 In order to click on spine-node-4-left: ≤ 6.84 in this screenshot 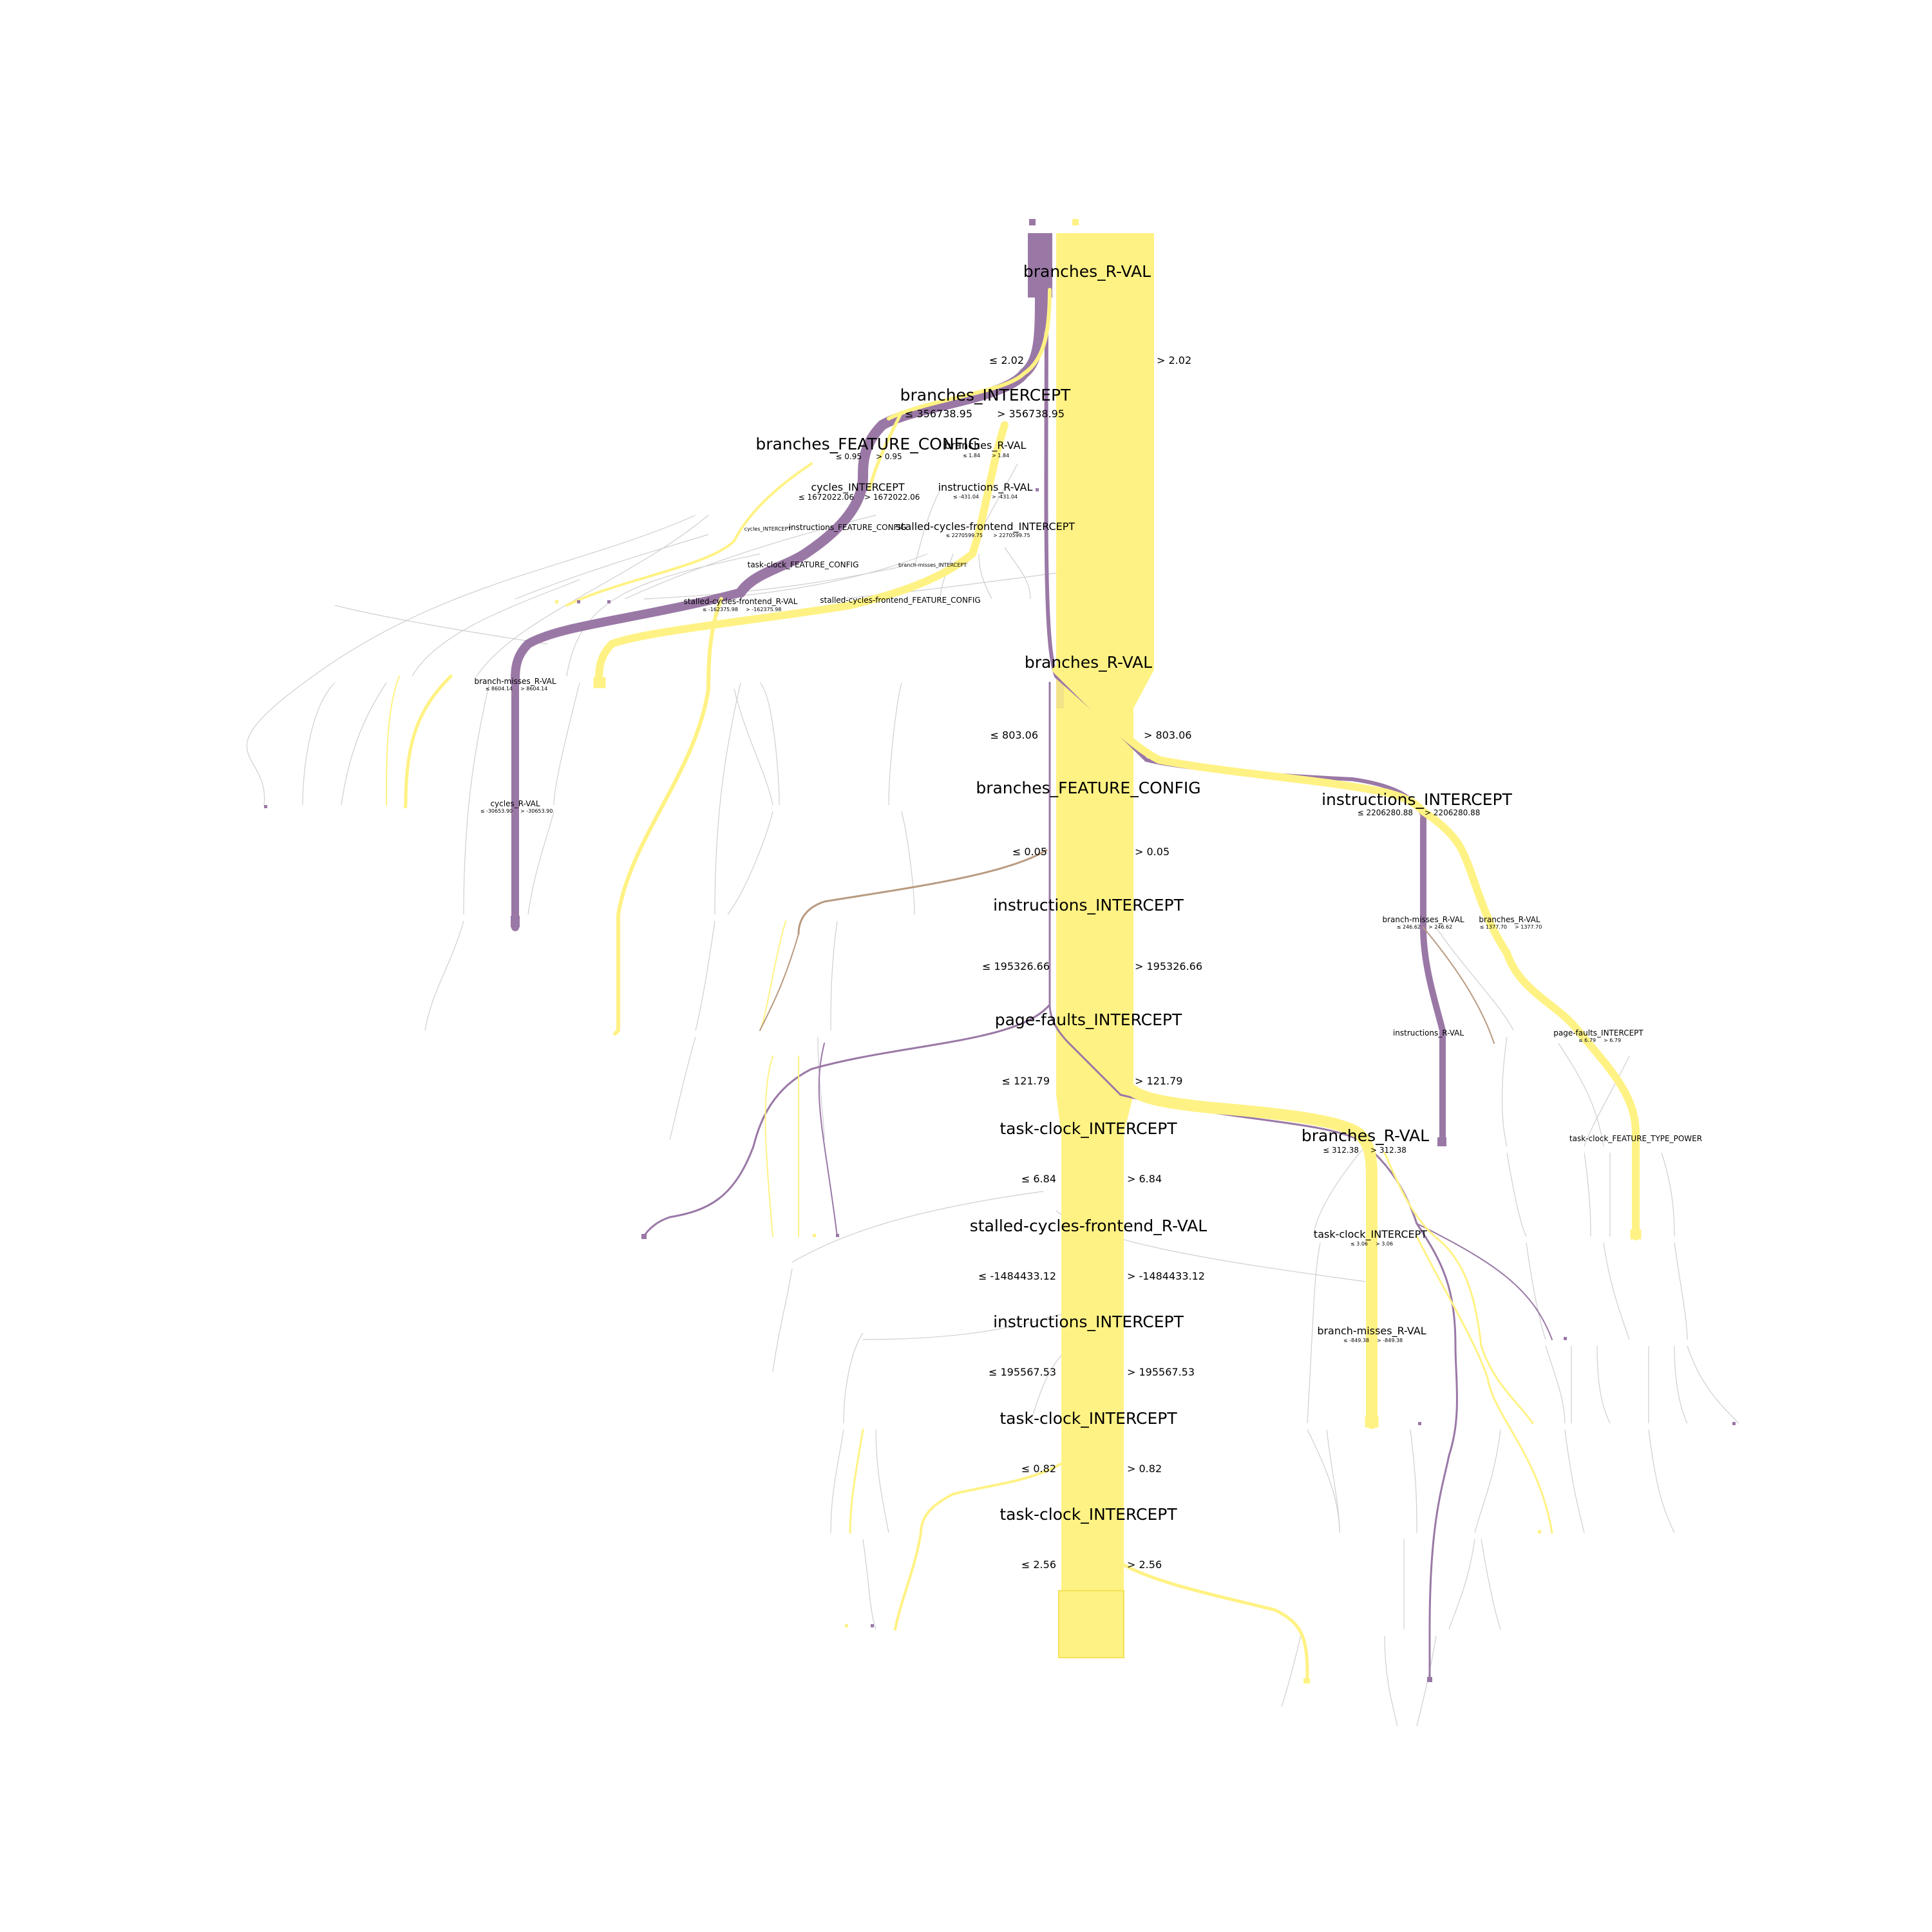, I will do `click(1038, 1179)`.